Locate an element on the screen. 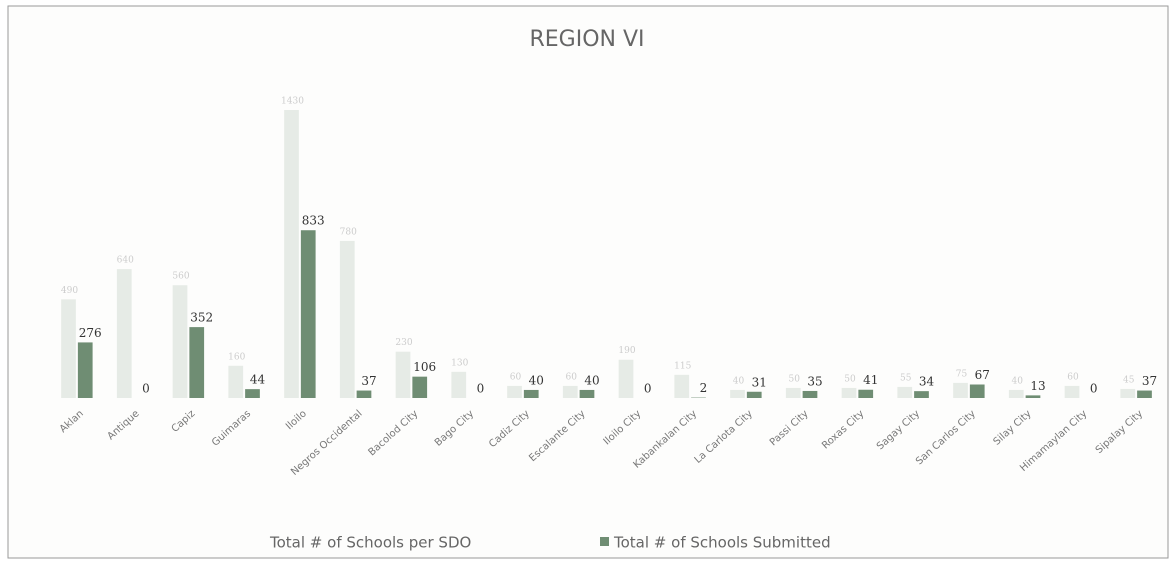 The width and height of the screenshot is (1175, 561). data-label: 106 is located at coordinates (424, 367).